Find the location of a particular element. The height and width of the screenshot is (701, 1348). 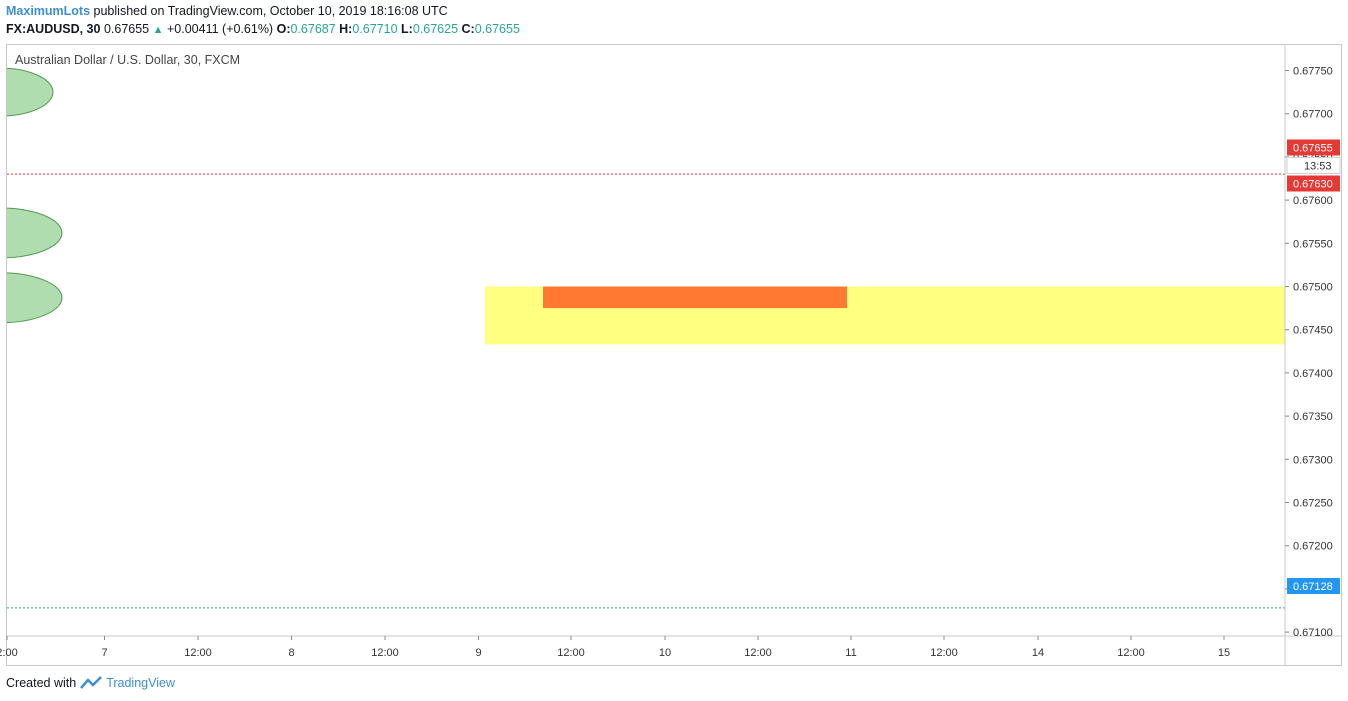

tradingview-logo-icon is located at coordinates (91, 682).